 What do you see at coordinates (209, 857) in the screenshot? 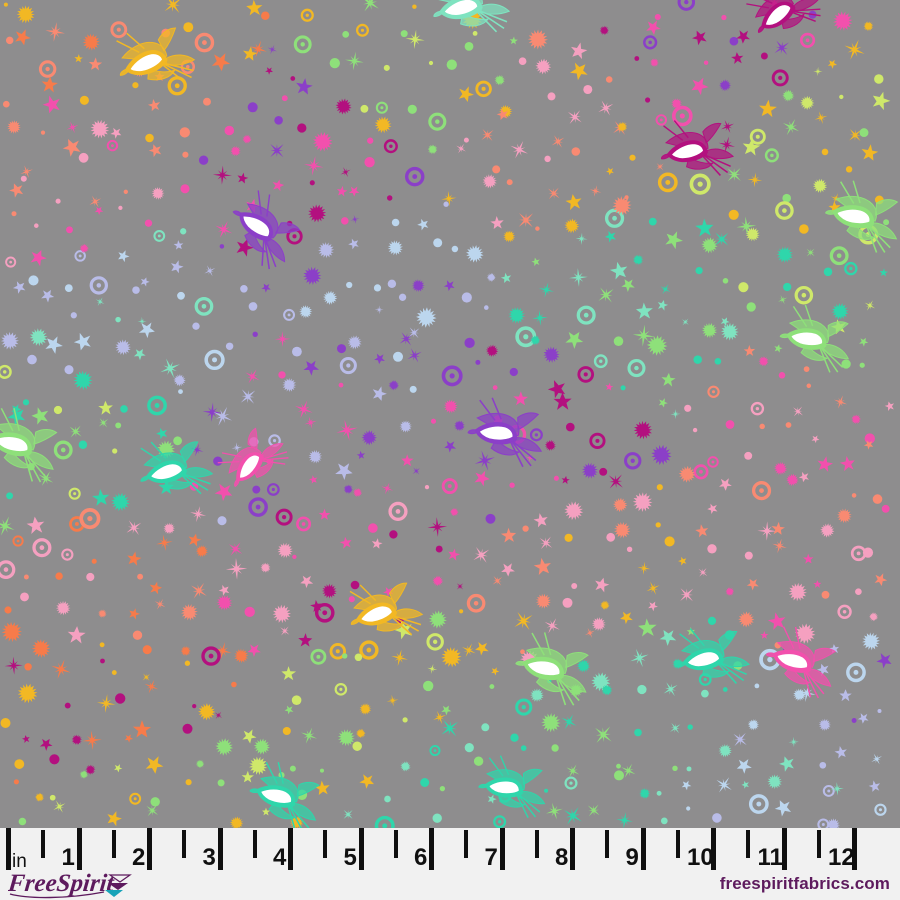
I see `ruler-label-3: 3` at bounding box center [209, 857].